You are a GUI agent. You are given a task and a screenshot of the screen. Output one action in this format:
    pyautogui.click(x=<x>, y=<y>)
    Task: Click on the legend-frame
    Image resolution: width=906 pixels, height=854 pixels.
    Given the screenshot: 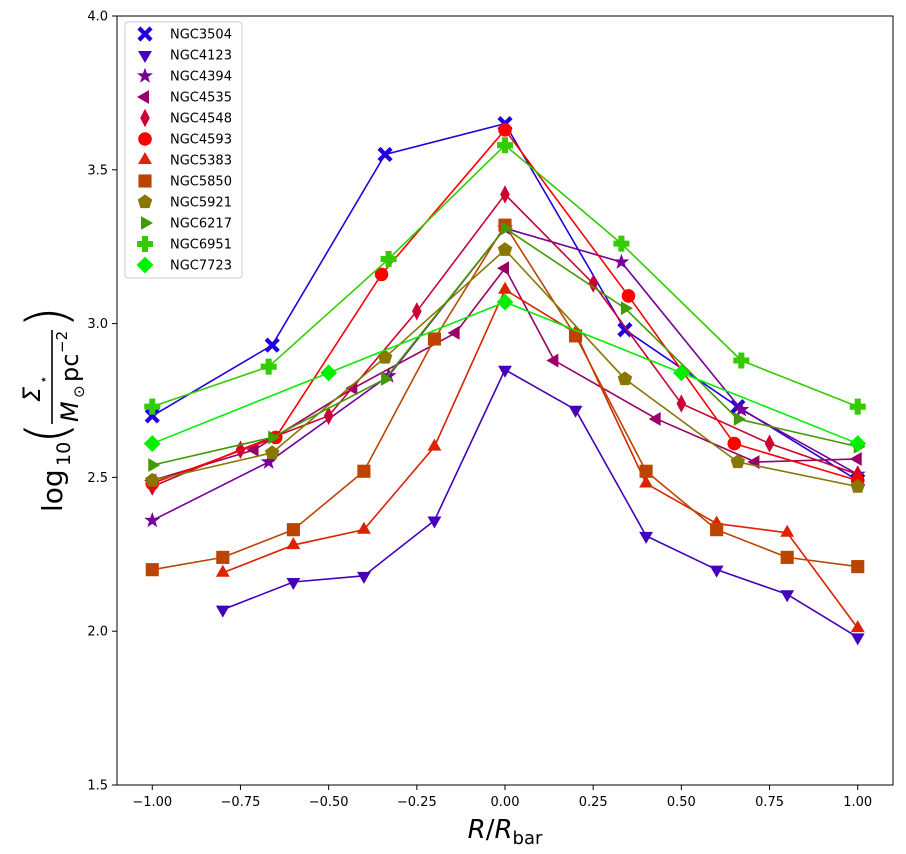 What is the action you would take?
    pyautogui.click(x=183, y=150)
    